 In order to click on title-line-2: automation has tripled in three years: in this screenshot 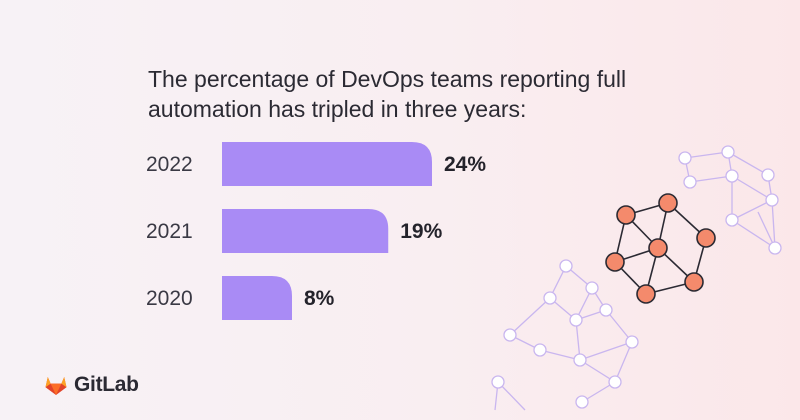, I will do `click(337, 109)`.